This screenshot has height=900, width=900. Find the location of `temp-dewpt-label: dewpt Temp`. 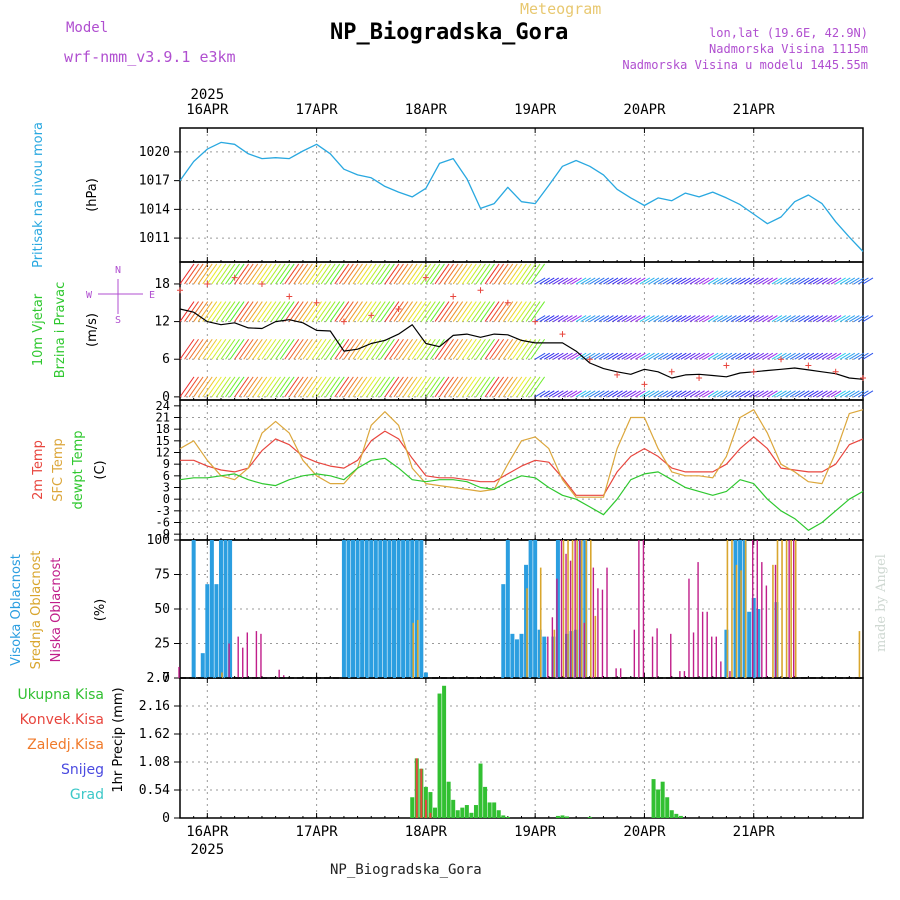

temp-dewpt-label: dewpt Temp is located at coordinates (78, 469).